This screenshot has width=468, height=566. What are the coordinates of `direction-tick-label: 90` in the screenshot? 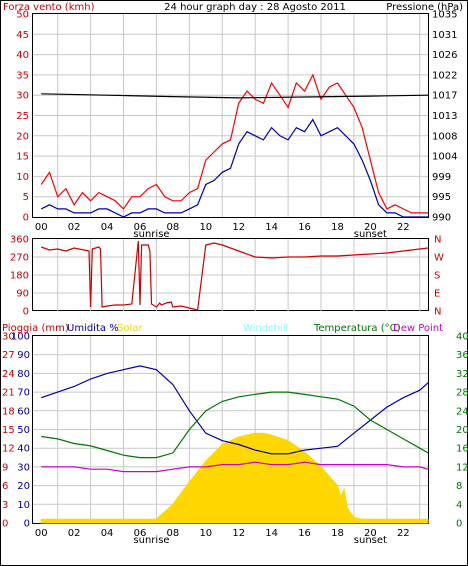 It's located at (22, 294).